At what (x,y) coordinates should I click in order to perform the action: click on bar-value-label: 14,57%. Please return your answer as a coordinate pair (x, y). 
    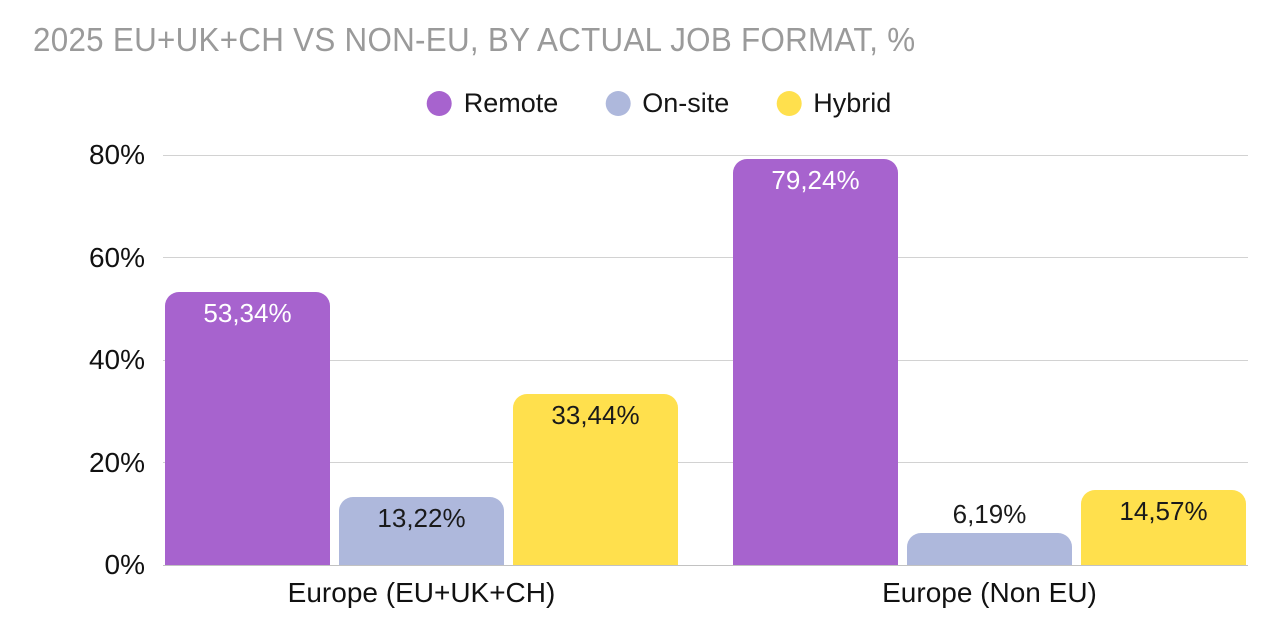
    Looking at the image, I should click on (1163, 511).